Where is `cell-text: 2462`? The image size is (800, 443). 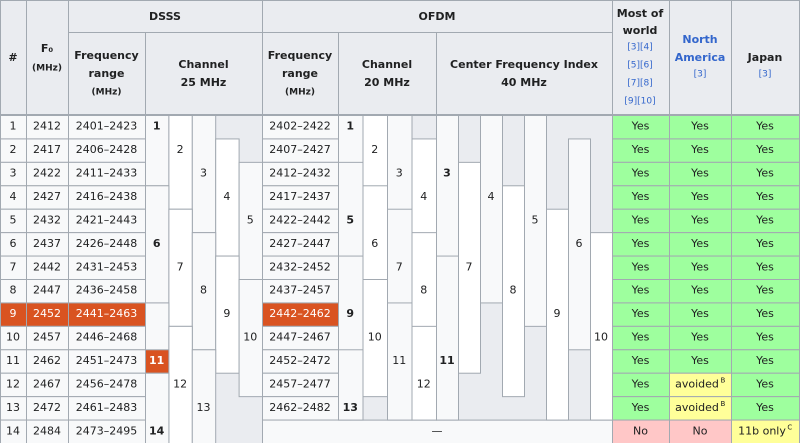
cell-text: 2462 is located at coordinates (47, 360).